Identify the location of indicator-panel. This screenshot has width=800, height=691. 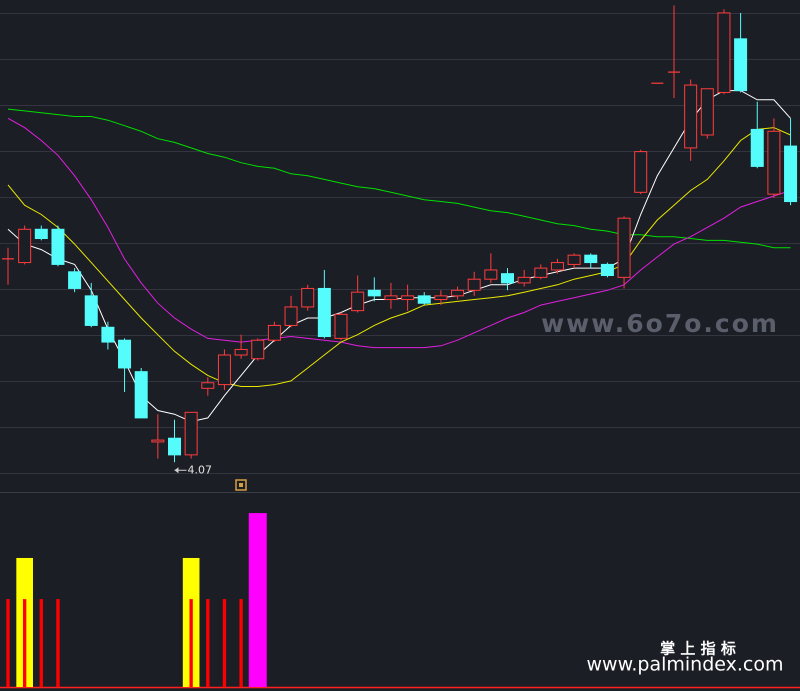
(136, 600).